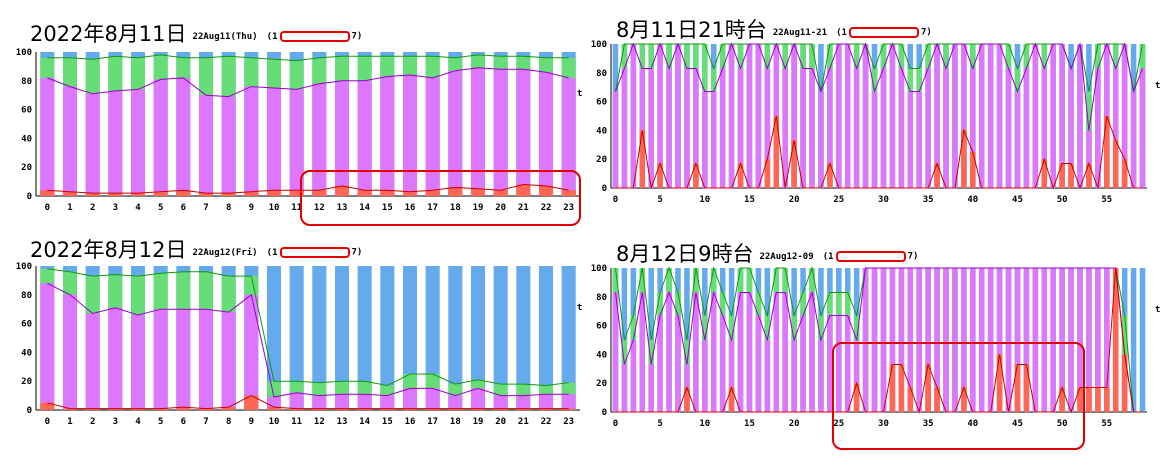 This screenshot has height=467, width=1161. I want to click on right-marker: t, so click(579, 94).